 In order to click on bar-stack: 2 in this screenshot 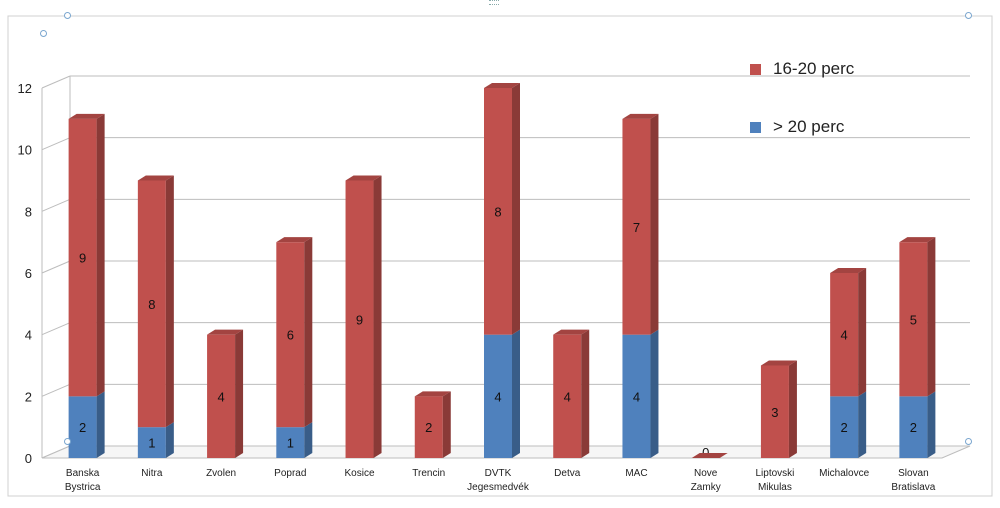, I will do `click(432, 424)`.